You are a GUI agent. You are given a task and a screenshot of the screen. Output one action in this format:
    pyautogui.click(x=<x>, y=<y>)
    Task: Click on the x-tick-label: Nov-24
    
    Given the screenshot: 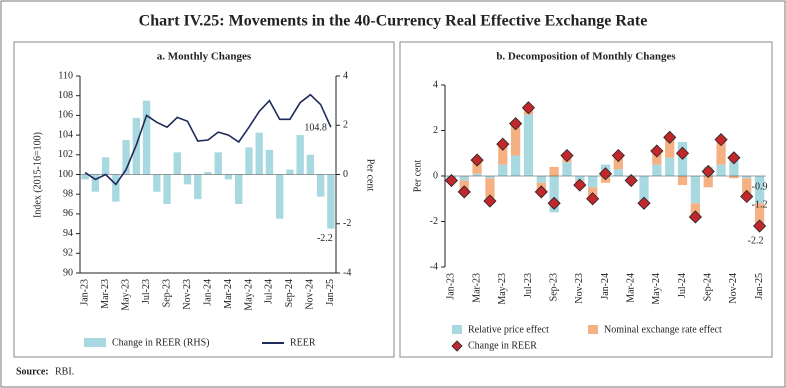 What is the action you would take?
    pyautogui.click(x=310, y=294)
    